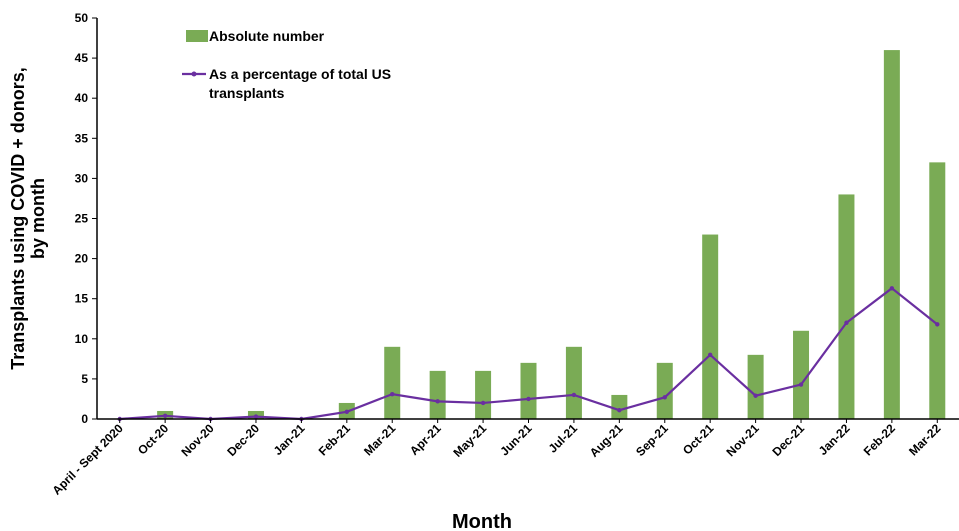  I want to click on x-tick-label: April - Sept 2020, so click(87, 459).